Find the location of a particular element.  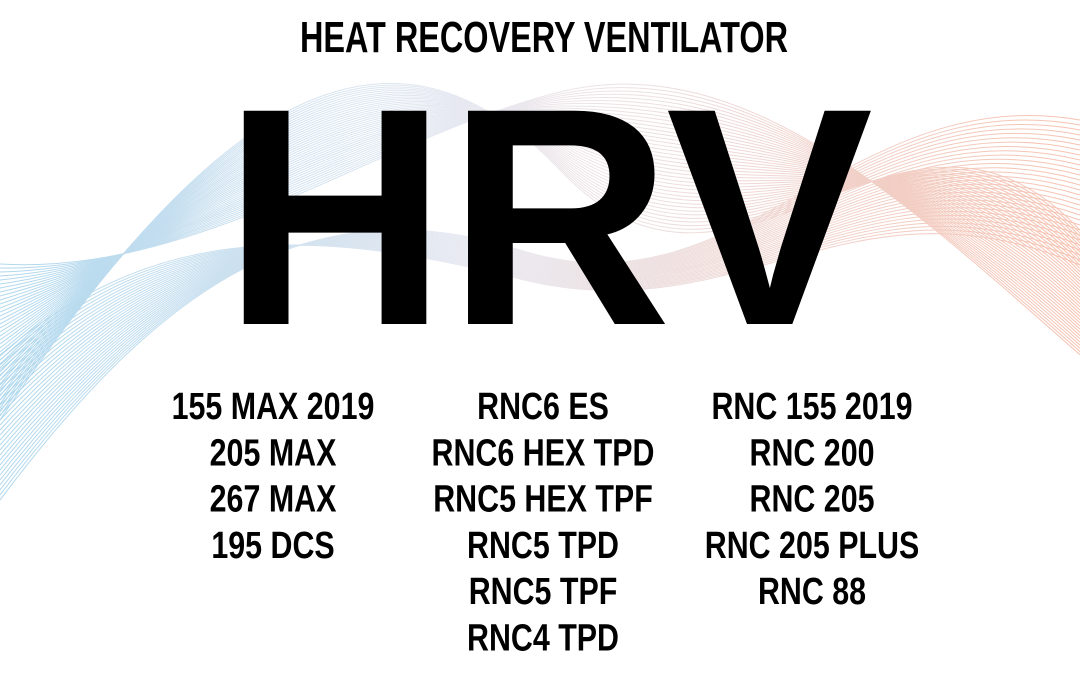

model-name: RNC5 TPD is located at coordinates (543, 546).